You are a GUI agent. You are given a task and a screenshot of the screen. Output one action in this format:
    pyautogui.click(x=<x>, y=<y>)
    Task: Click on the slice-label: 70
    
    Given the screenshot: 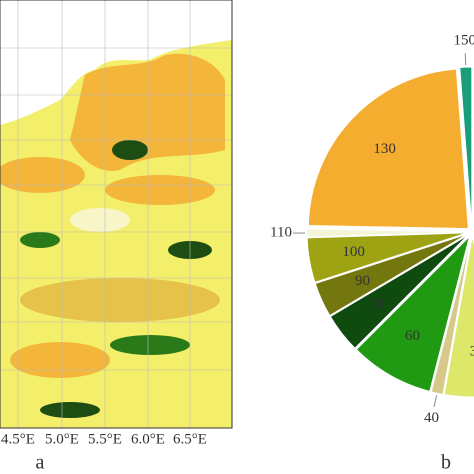 What is the action you would take?
    pyautogui.click(x=377, y=305)
    